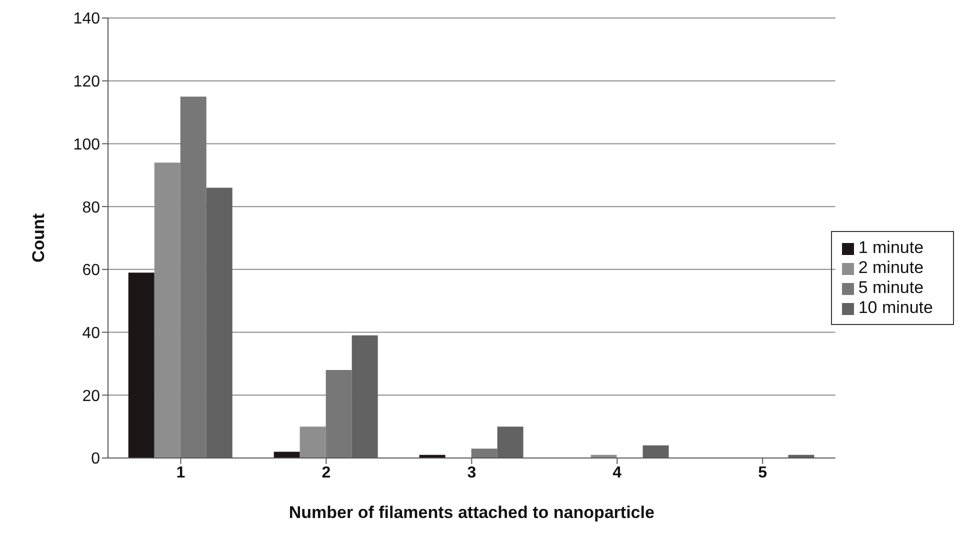 This screenshot has width=974, height=553. What do you see at coordinates (895, 307) in the screenshot?
I see `legend-label: 10 minute` at bounding box center [895, 307].